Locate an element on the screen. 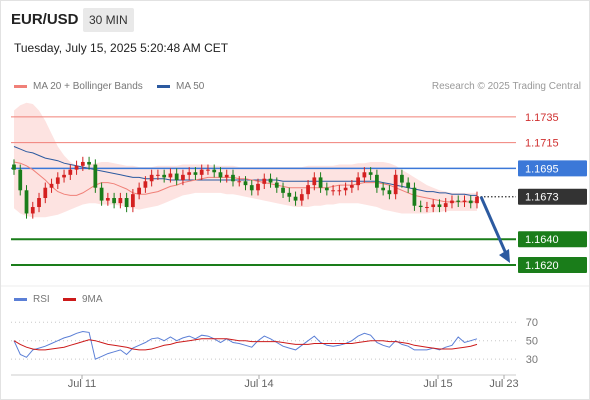  ma20-swatch is located at coordinates (20, 86).